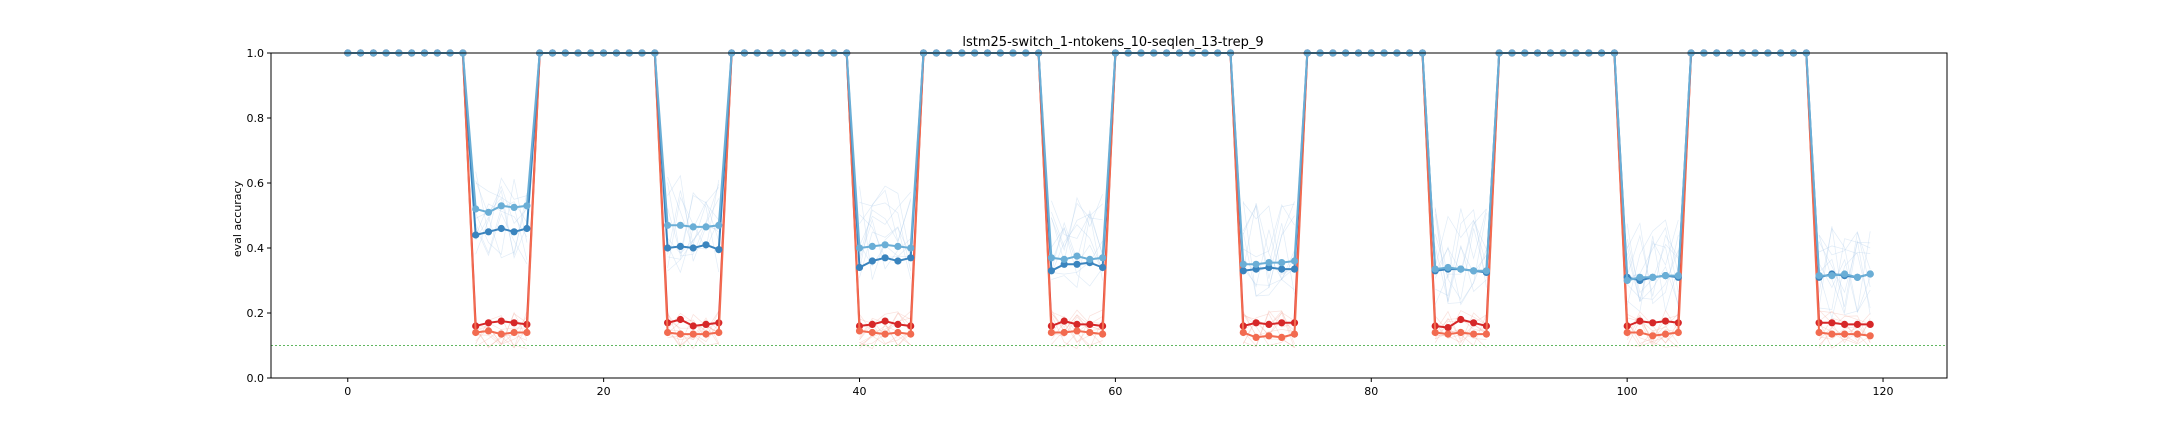  What do you see at coordinates (256, 183) in the screenshot?
I see `y-tick-label: 0.6` at bounding box center [256, 183].